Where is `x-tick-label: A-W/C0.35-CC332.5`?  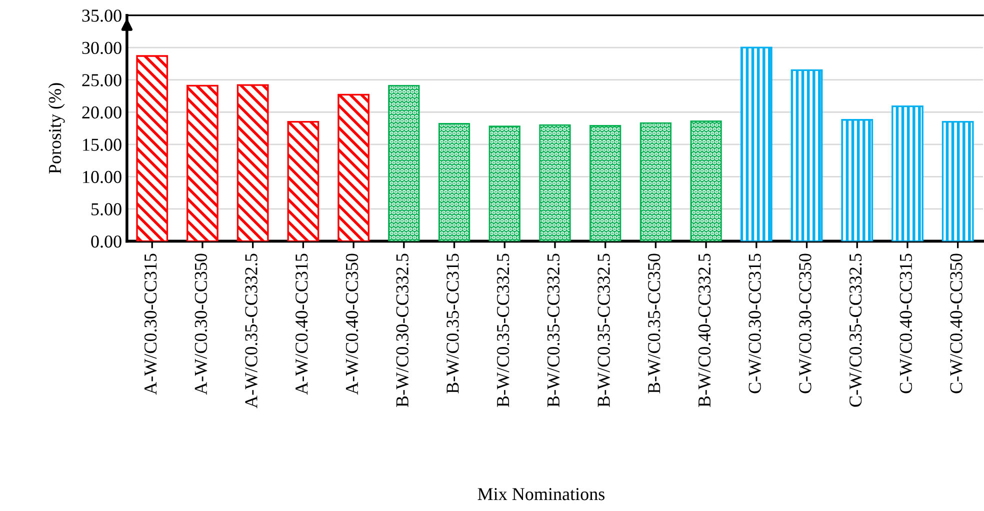 x-tick-label: A-W/C0.35-CC332.5 is located at coordinates (251, 331).